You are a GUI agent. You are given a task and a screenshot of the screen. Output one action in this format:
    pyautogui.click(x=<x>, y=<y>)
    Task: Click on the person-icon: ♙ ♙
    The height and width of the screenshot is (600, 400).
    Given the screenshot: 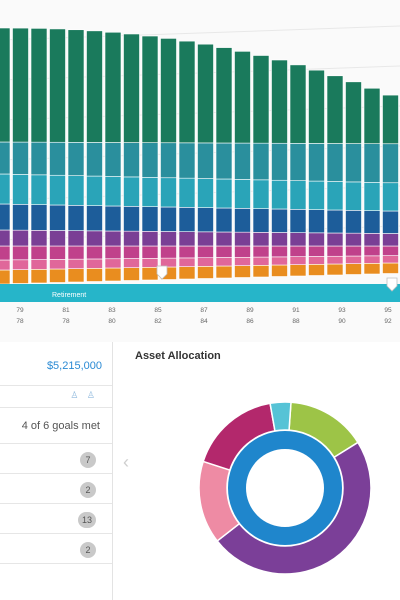 What is the action you would take?
    pyautogui.click(x=84, y=395)
    